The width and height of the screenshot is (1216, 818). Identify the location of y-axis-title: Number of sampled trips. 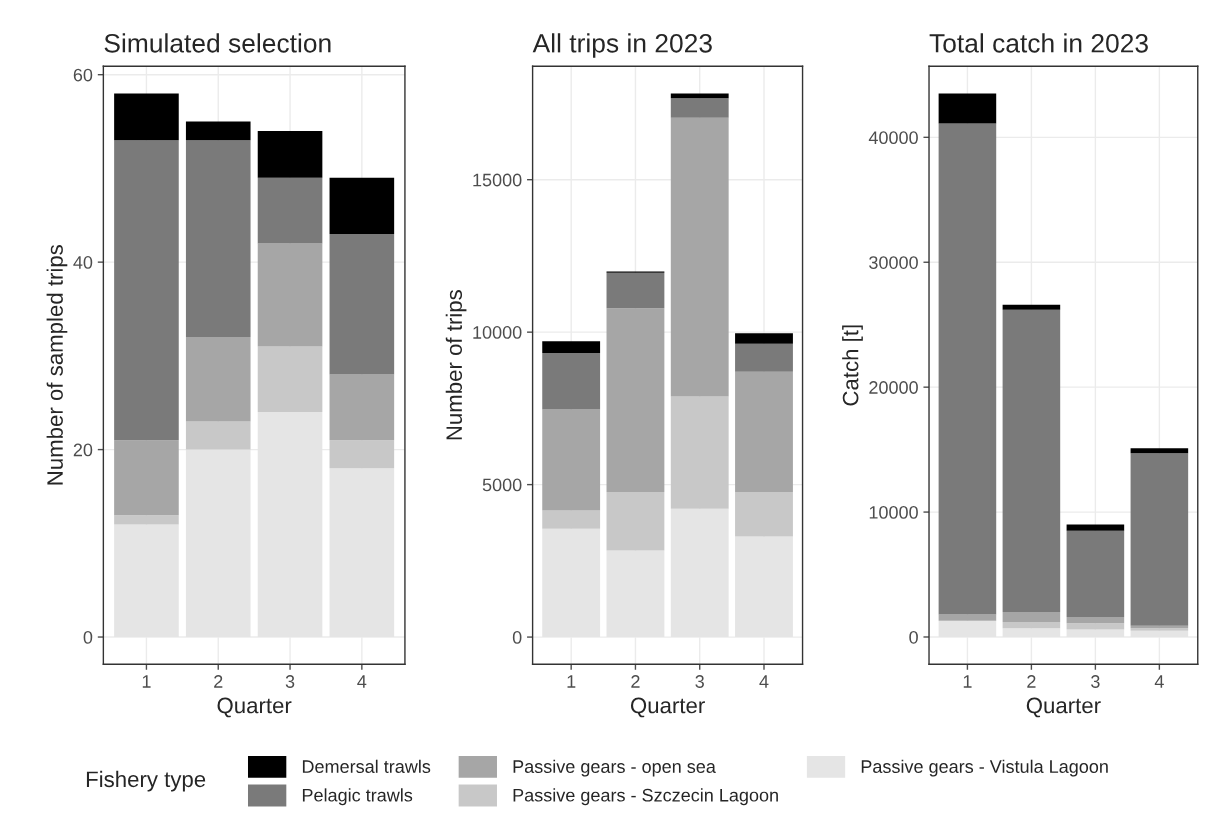
(57, 365).